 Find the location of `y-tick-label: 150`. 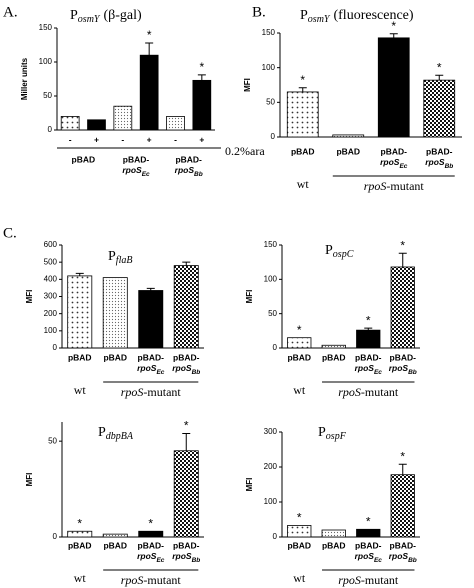

y-tick-label: 150 is located at coordinates (271, 244).